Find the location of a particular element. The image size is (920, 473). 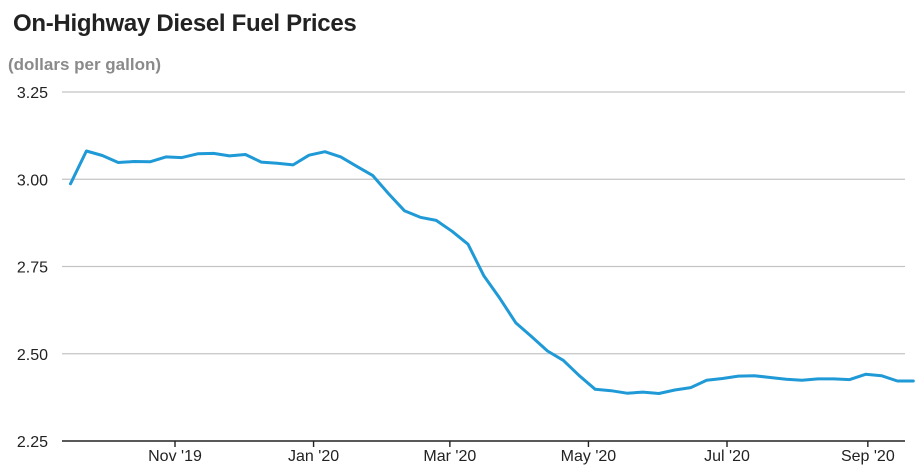

y-tick-label: 2.50 is located at coordinates (32, 355).